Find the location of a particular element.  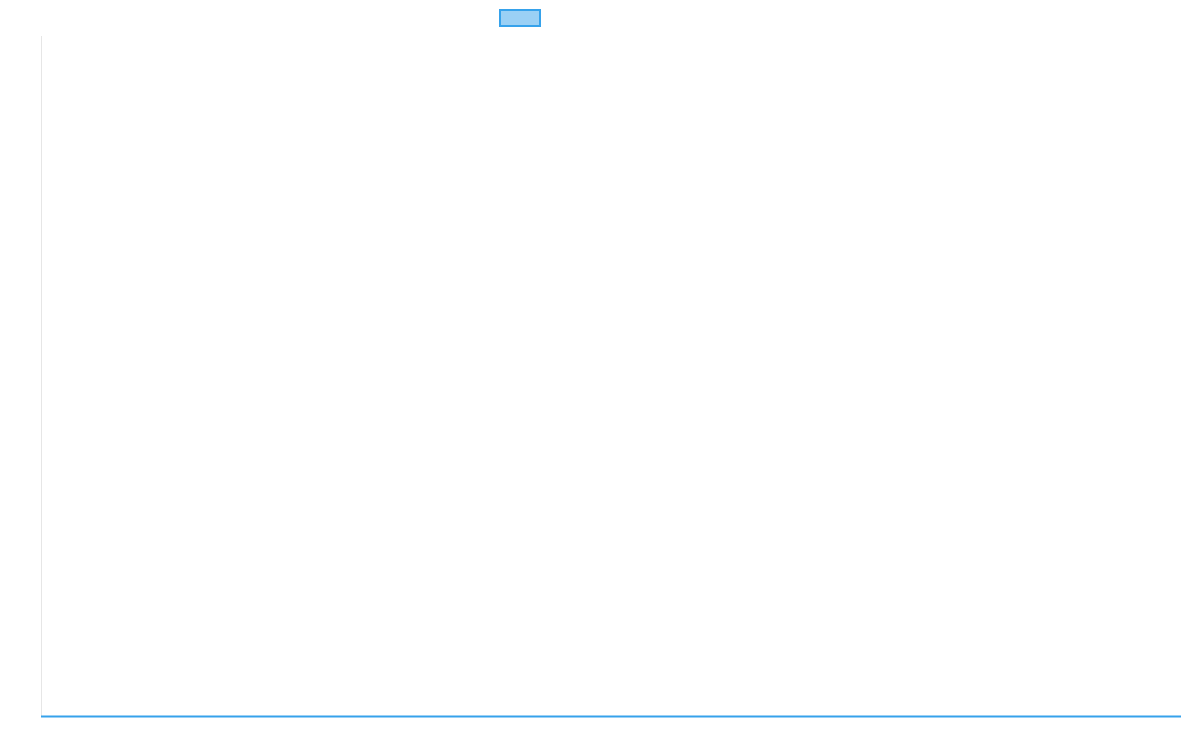

legend-swatch is located at coordinates (520, 18).